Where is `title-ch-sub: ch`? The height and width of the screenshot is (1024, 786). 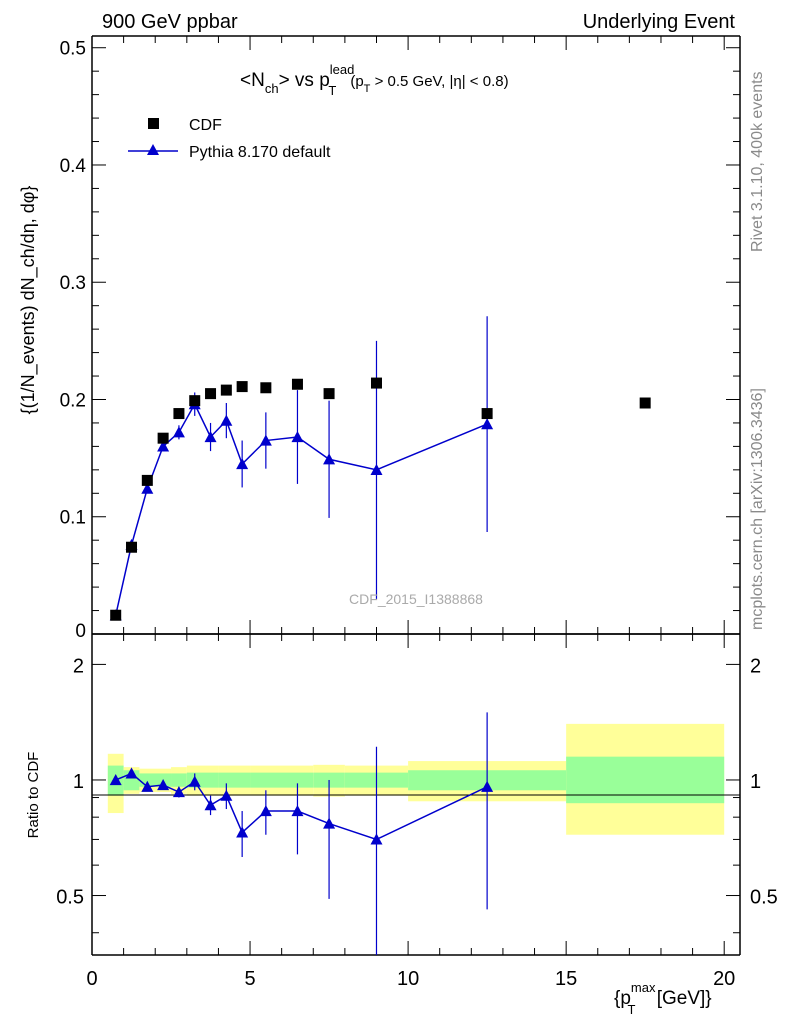
title-ch-sub: ch is located at coordinates (272, 88).